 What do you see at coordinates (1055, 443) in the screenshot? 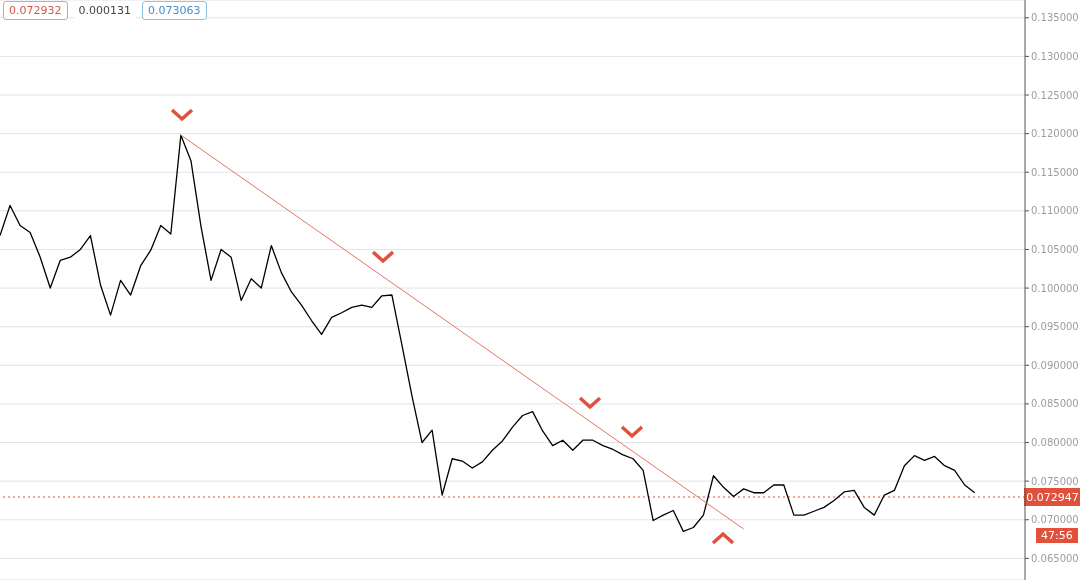
I see `y-tick-label: 0.080000` at bounding box center [1055, 443].